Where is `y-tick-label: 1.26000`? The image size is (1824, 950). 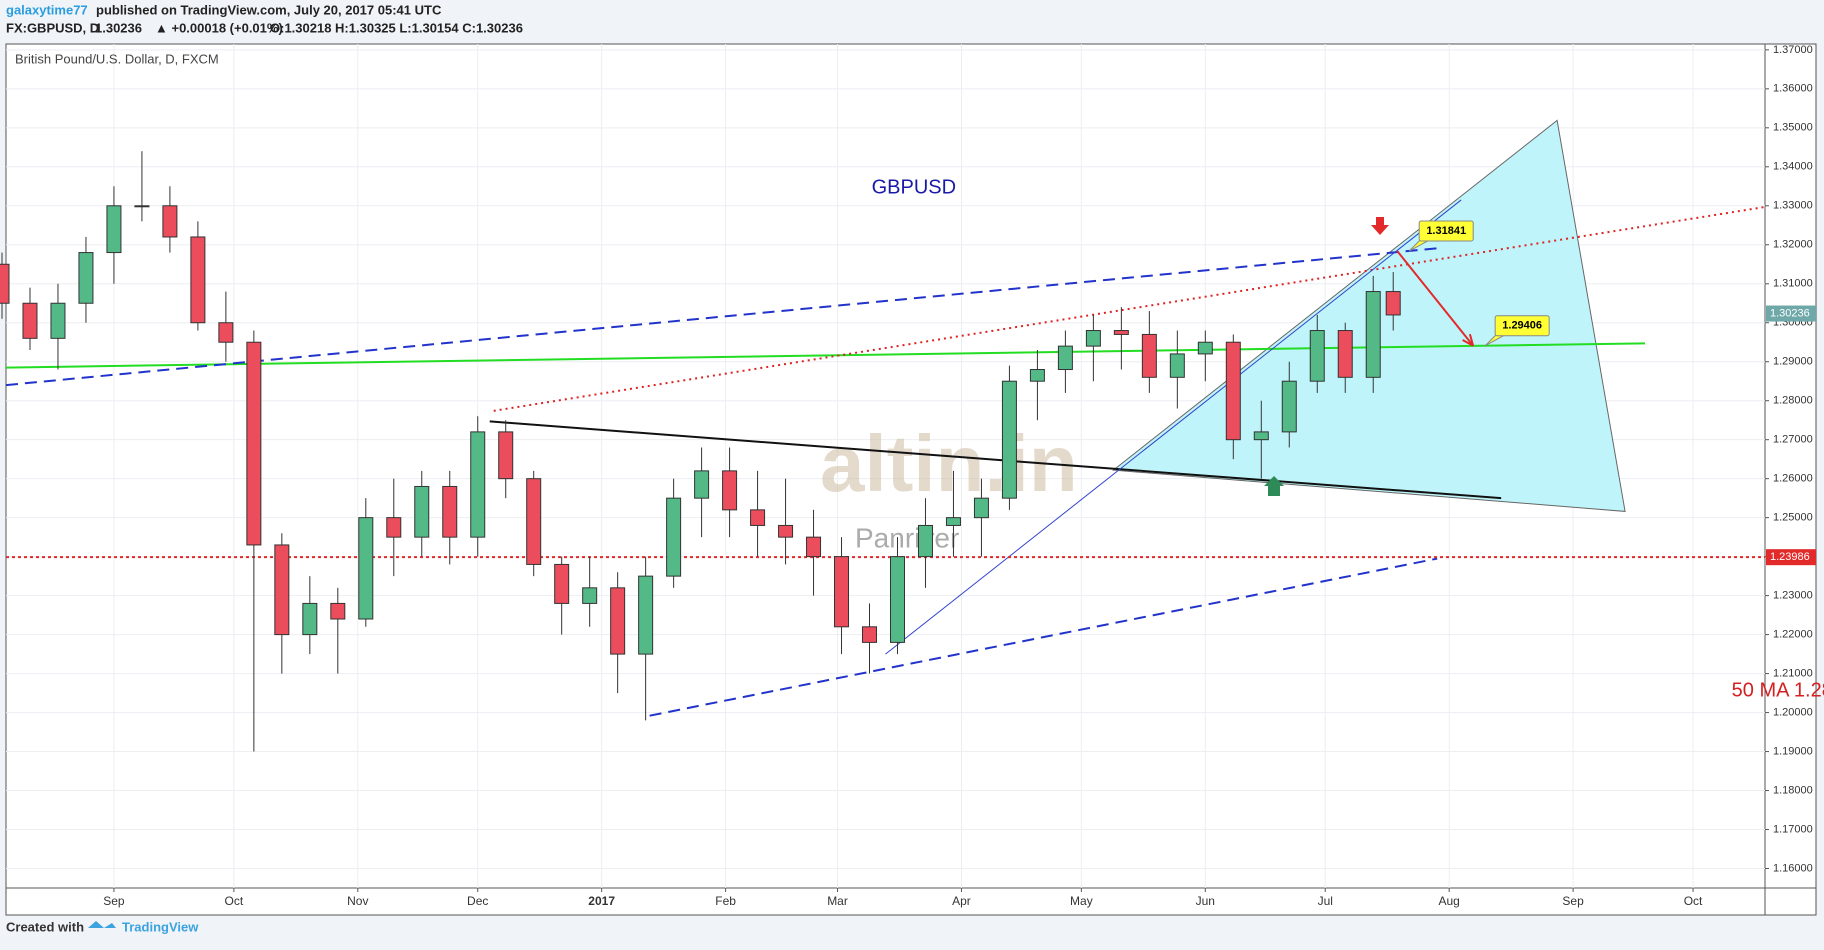 y-tick-label: 1.26000 is located at coordinates (1793, 479).